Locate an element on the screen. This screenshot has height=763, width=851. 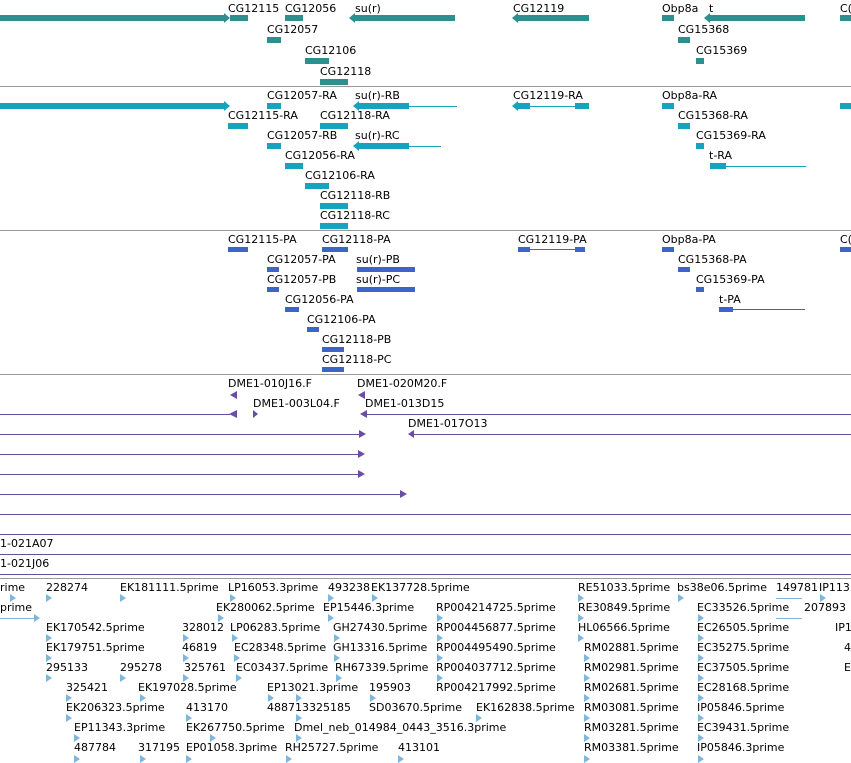
transcript-feature-cg15368-ra is located at coordinates (684, 126).